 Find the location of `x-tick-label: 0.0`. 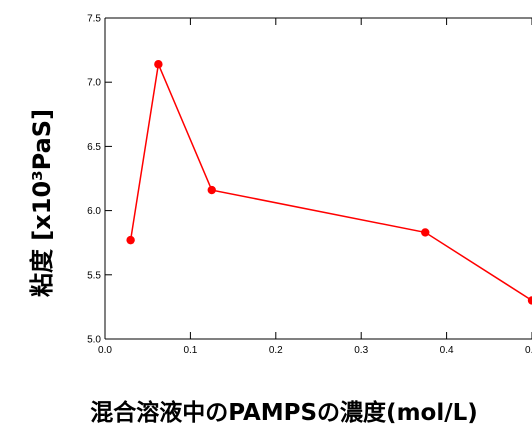

x-tick-label: 0.0 is located at coordinates (105, 350).